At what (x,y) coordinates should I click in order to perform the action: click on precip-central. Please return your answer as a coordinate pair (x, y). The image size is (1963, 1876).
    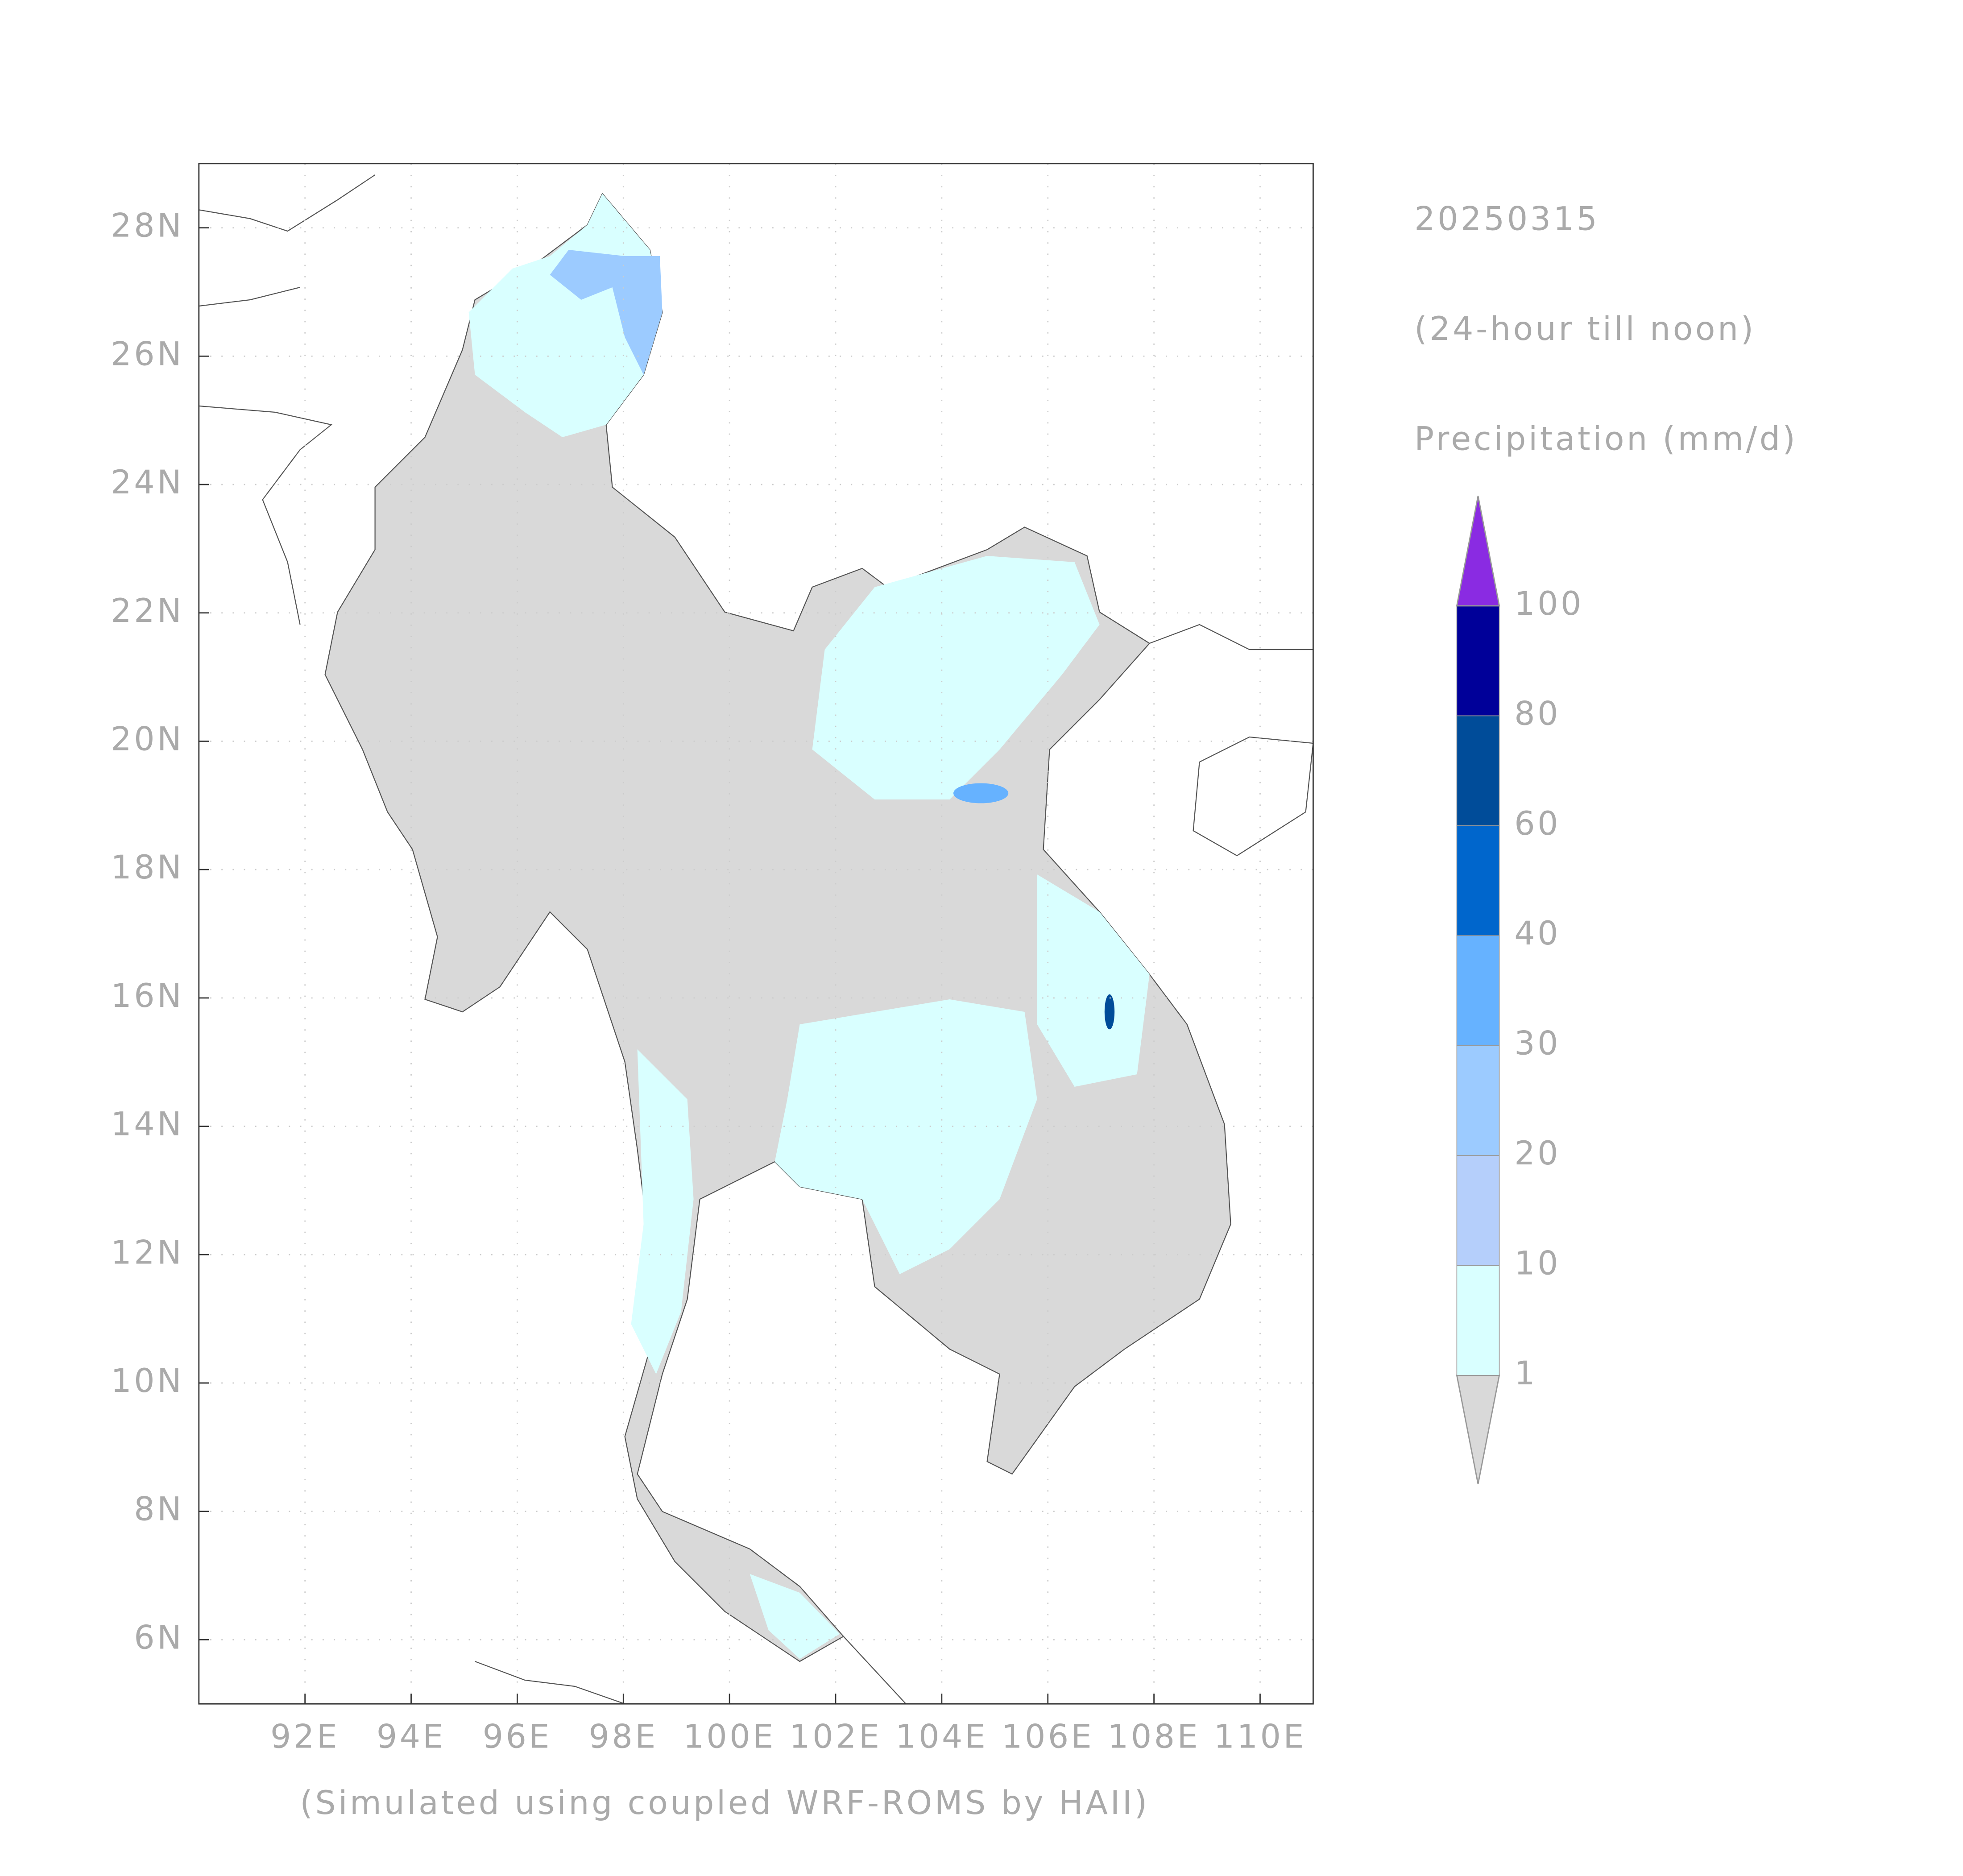
    Looking at the image, I should click on (905, 1136).